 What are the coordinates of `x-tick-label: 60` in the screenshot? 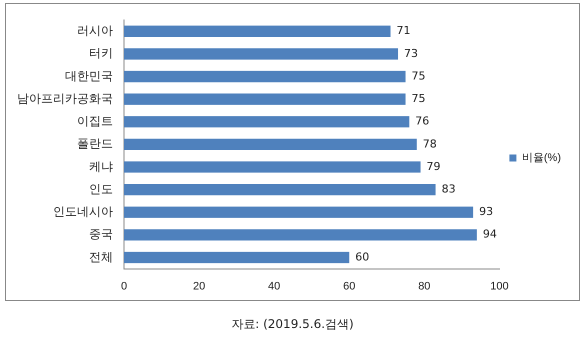 It's located at (349, 286).